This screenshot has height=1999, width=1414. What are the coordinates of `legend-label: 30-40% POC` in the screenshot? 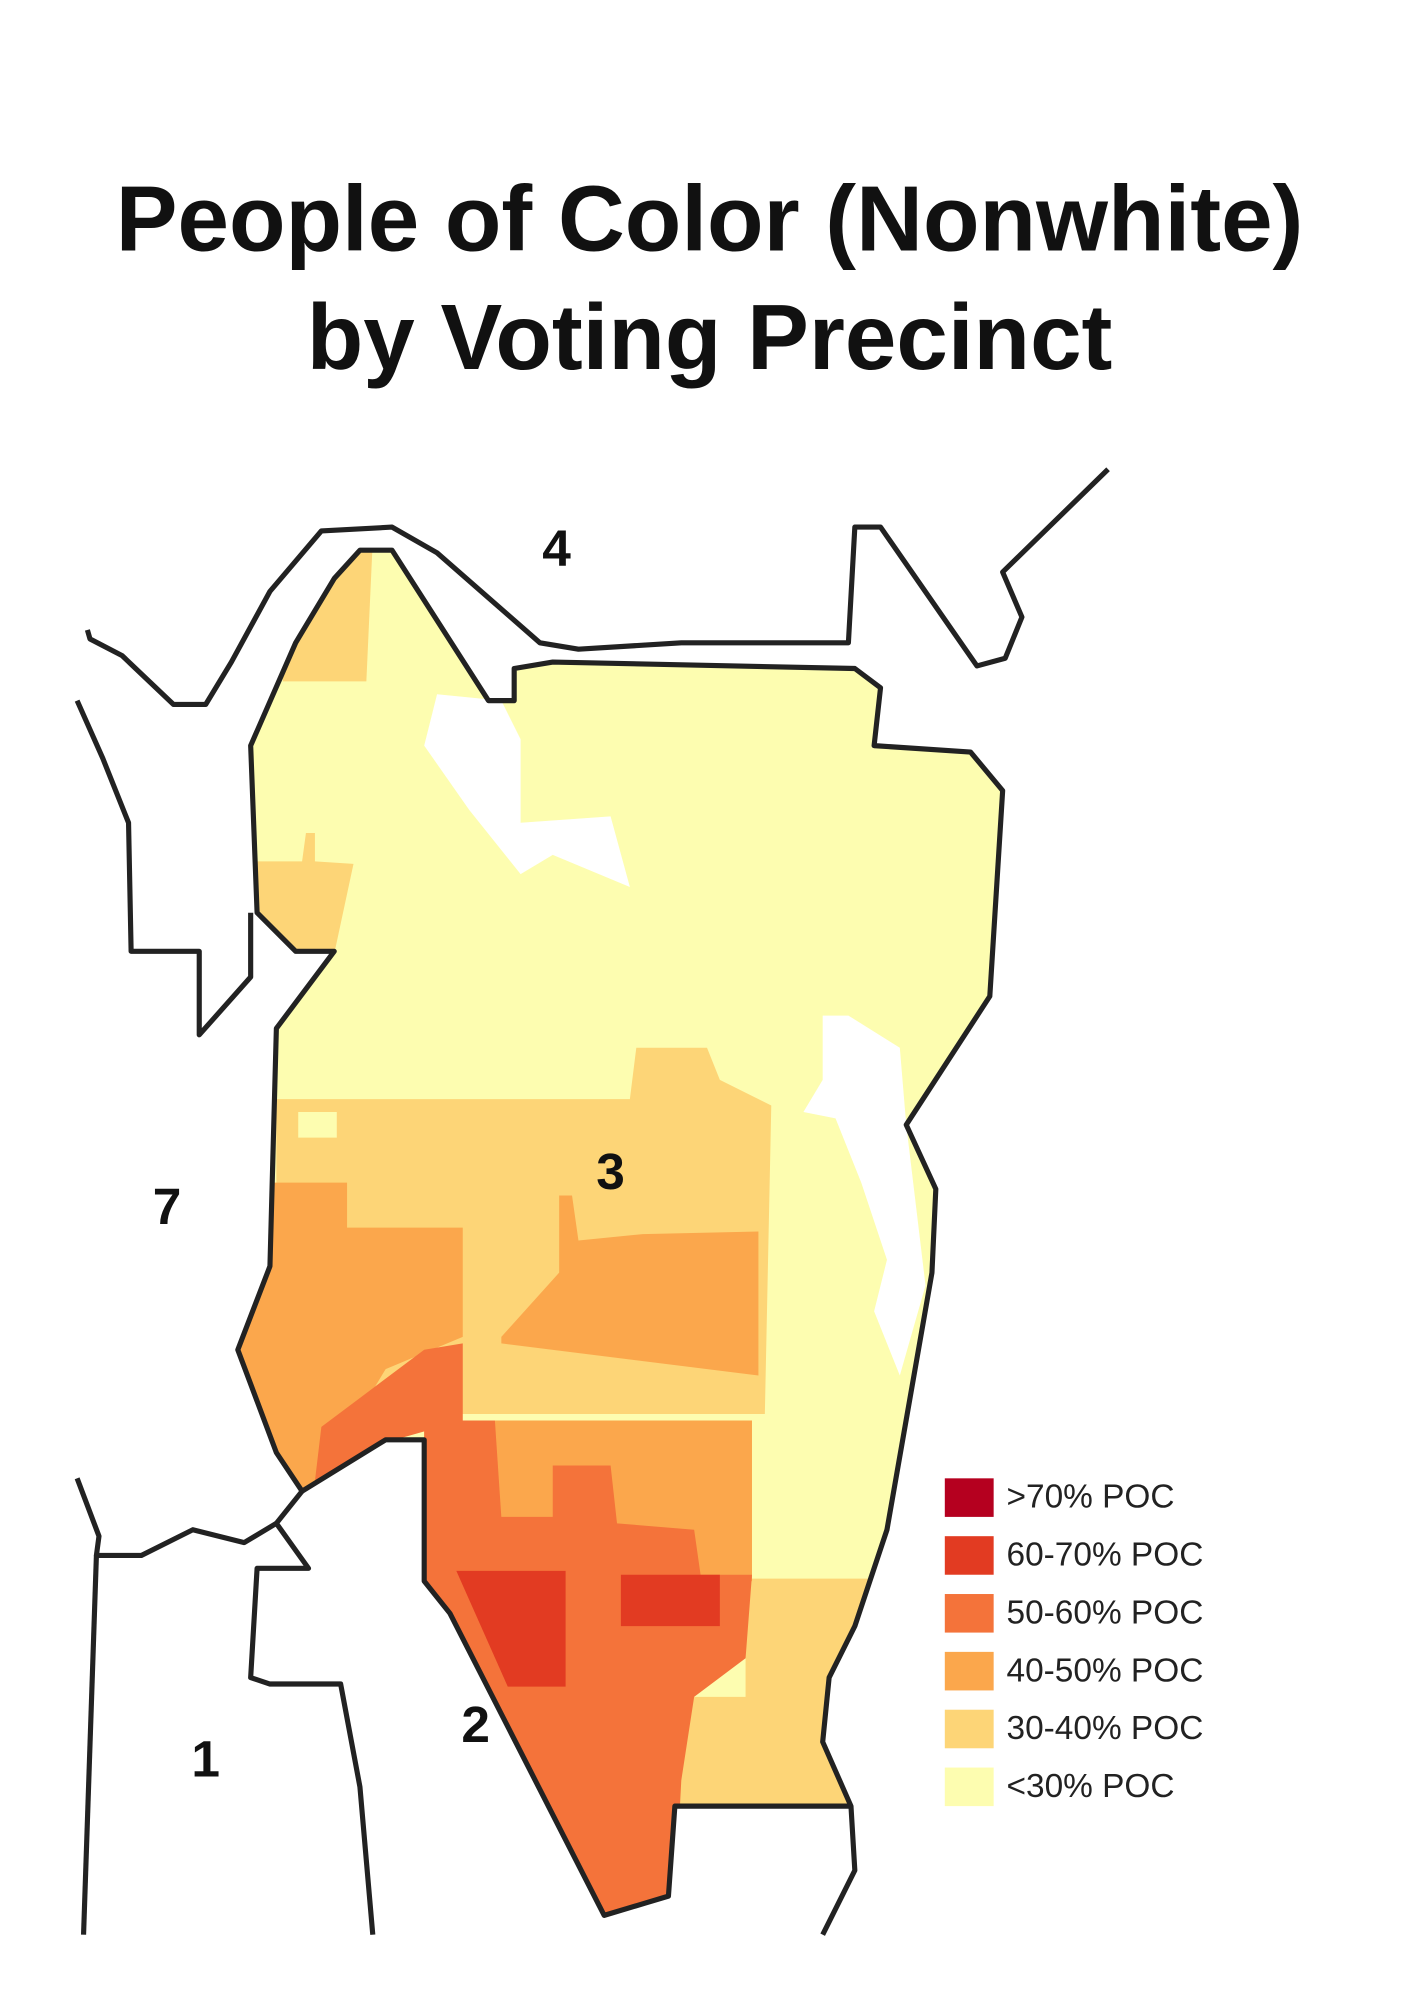 It's located at (1105, 1728).